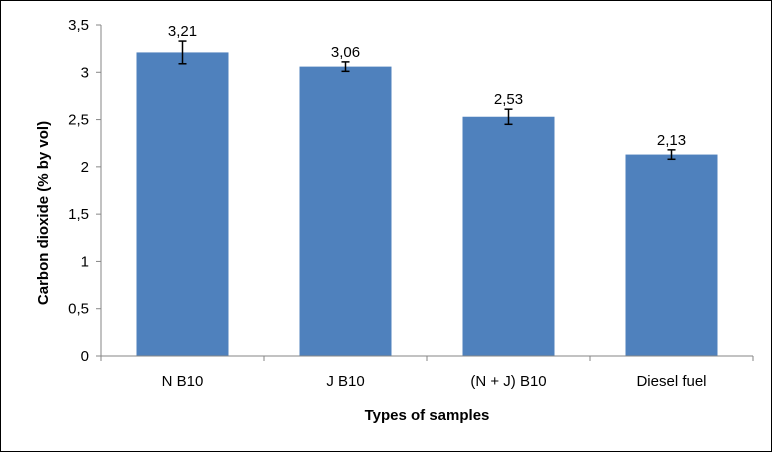 The height and width of the screenshot is (452, 772). What do you see at coordinates (78, 120) in the screenshot?
I see `y-tick-label: 2,5` at bounding box center [78, 120].